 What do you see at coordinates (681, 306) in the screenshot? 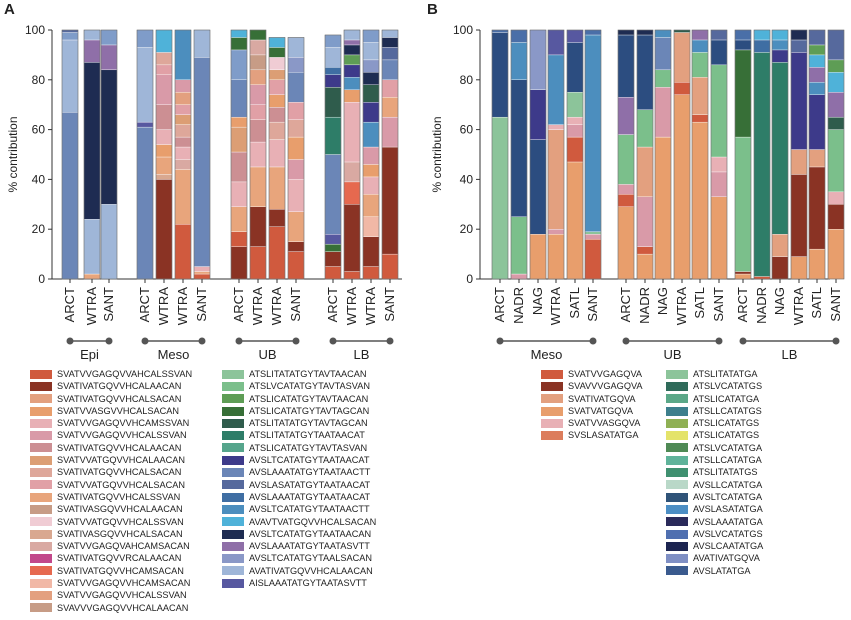
I see `x-tick-label-b: WTRA` at bounding box center [681, 306].